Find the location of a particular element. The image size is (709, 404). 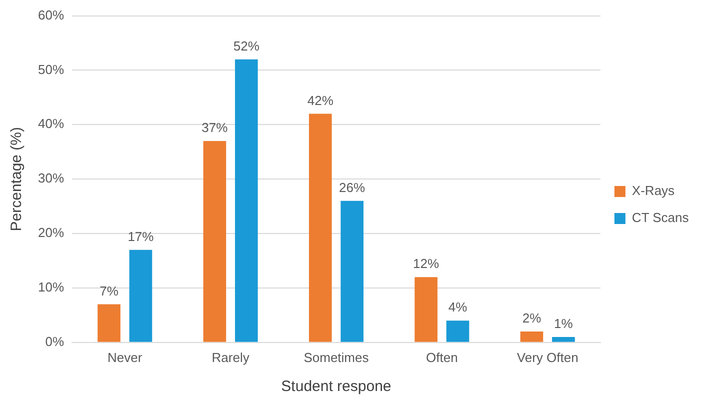

y-tick-label: 50% is located at coordinates (51, 69).